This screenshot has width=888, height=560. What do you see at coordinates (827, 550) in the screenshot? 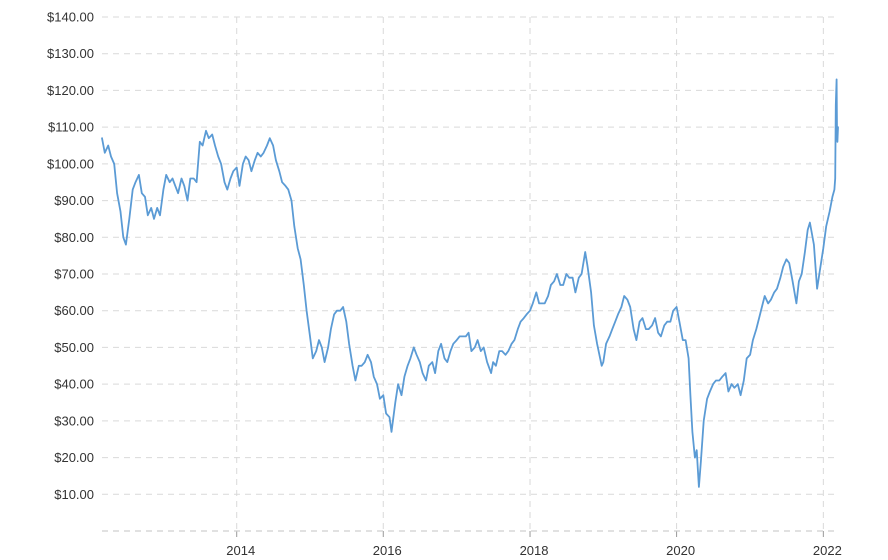
I see `x-tick-label: 2022` at bounding box center [827, 550].